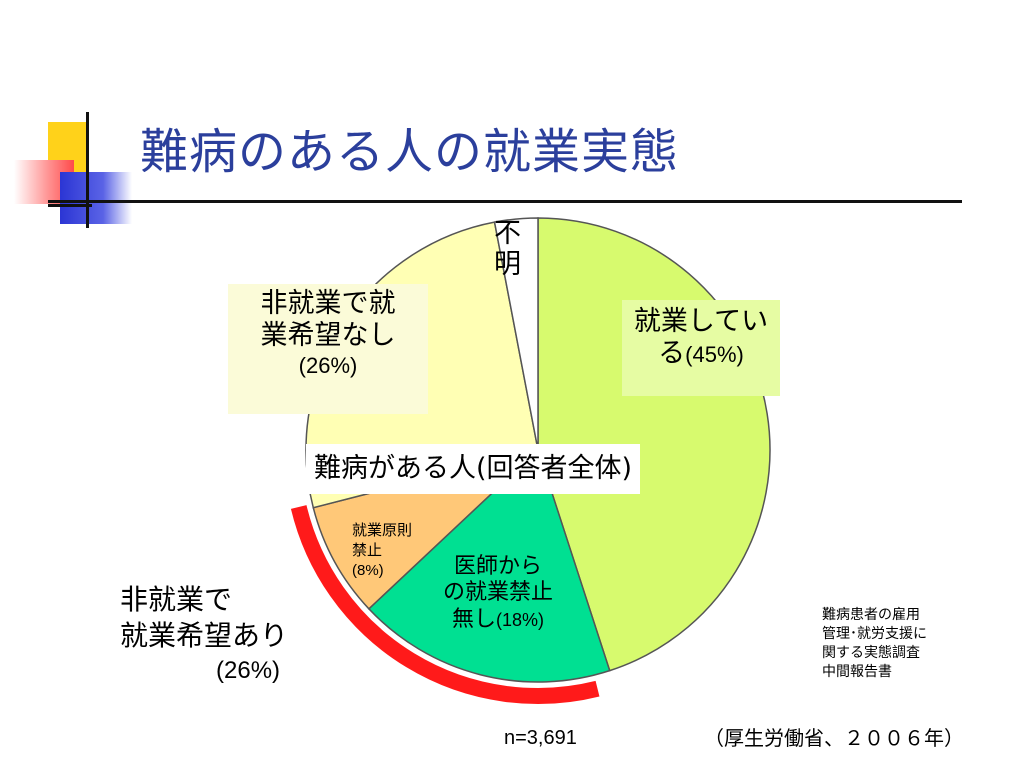 The image size is (1024, 768). Describe the element at coordinates (857, 671) in the screenshot. I see `footnote-line-4: 中間報告書` at that location.